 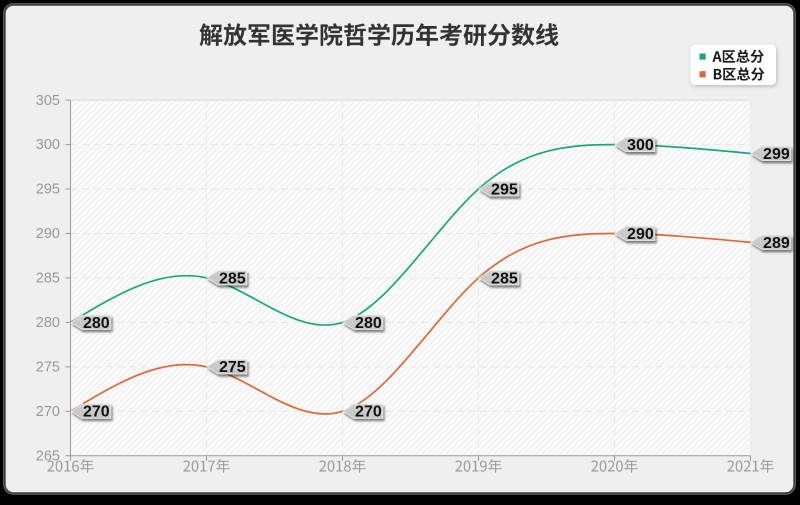 I want to click on svg-text: 265, so click(x=48, y=456).